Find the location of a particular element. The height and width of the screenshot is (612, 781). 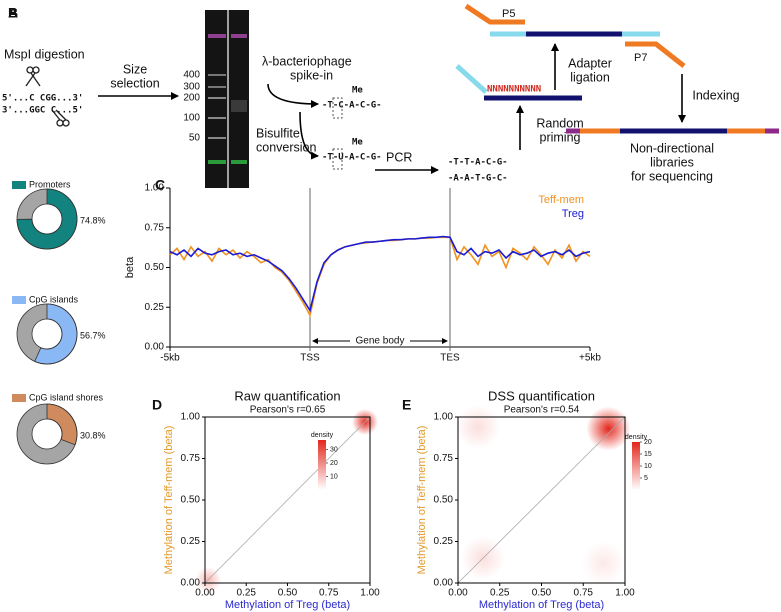

x-tick-label: 1.00 is located at coordinates (370, 593).